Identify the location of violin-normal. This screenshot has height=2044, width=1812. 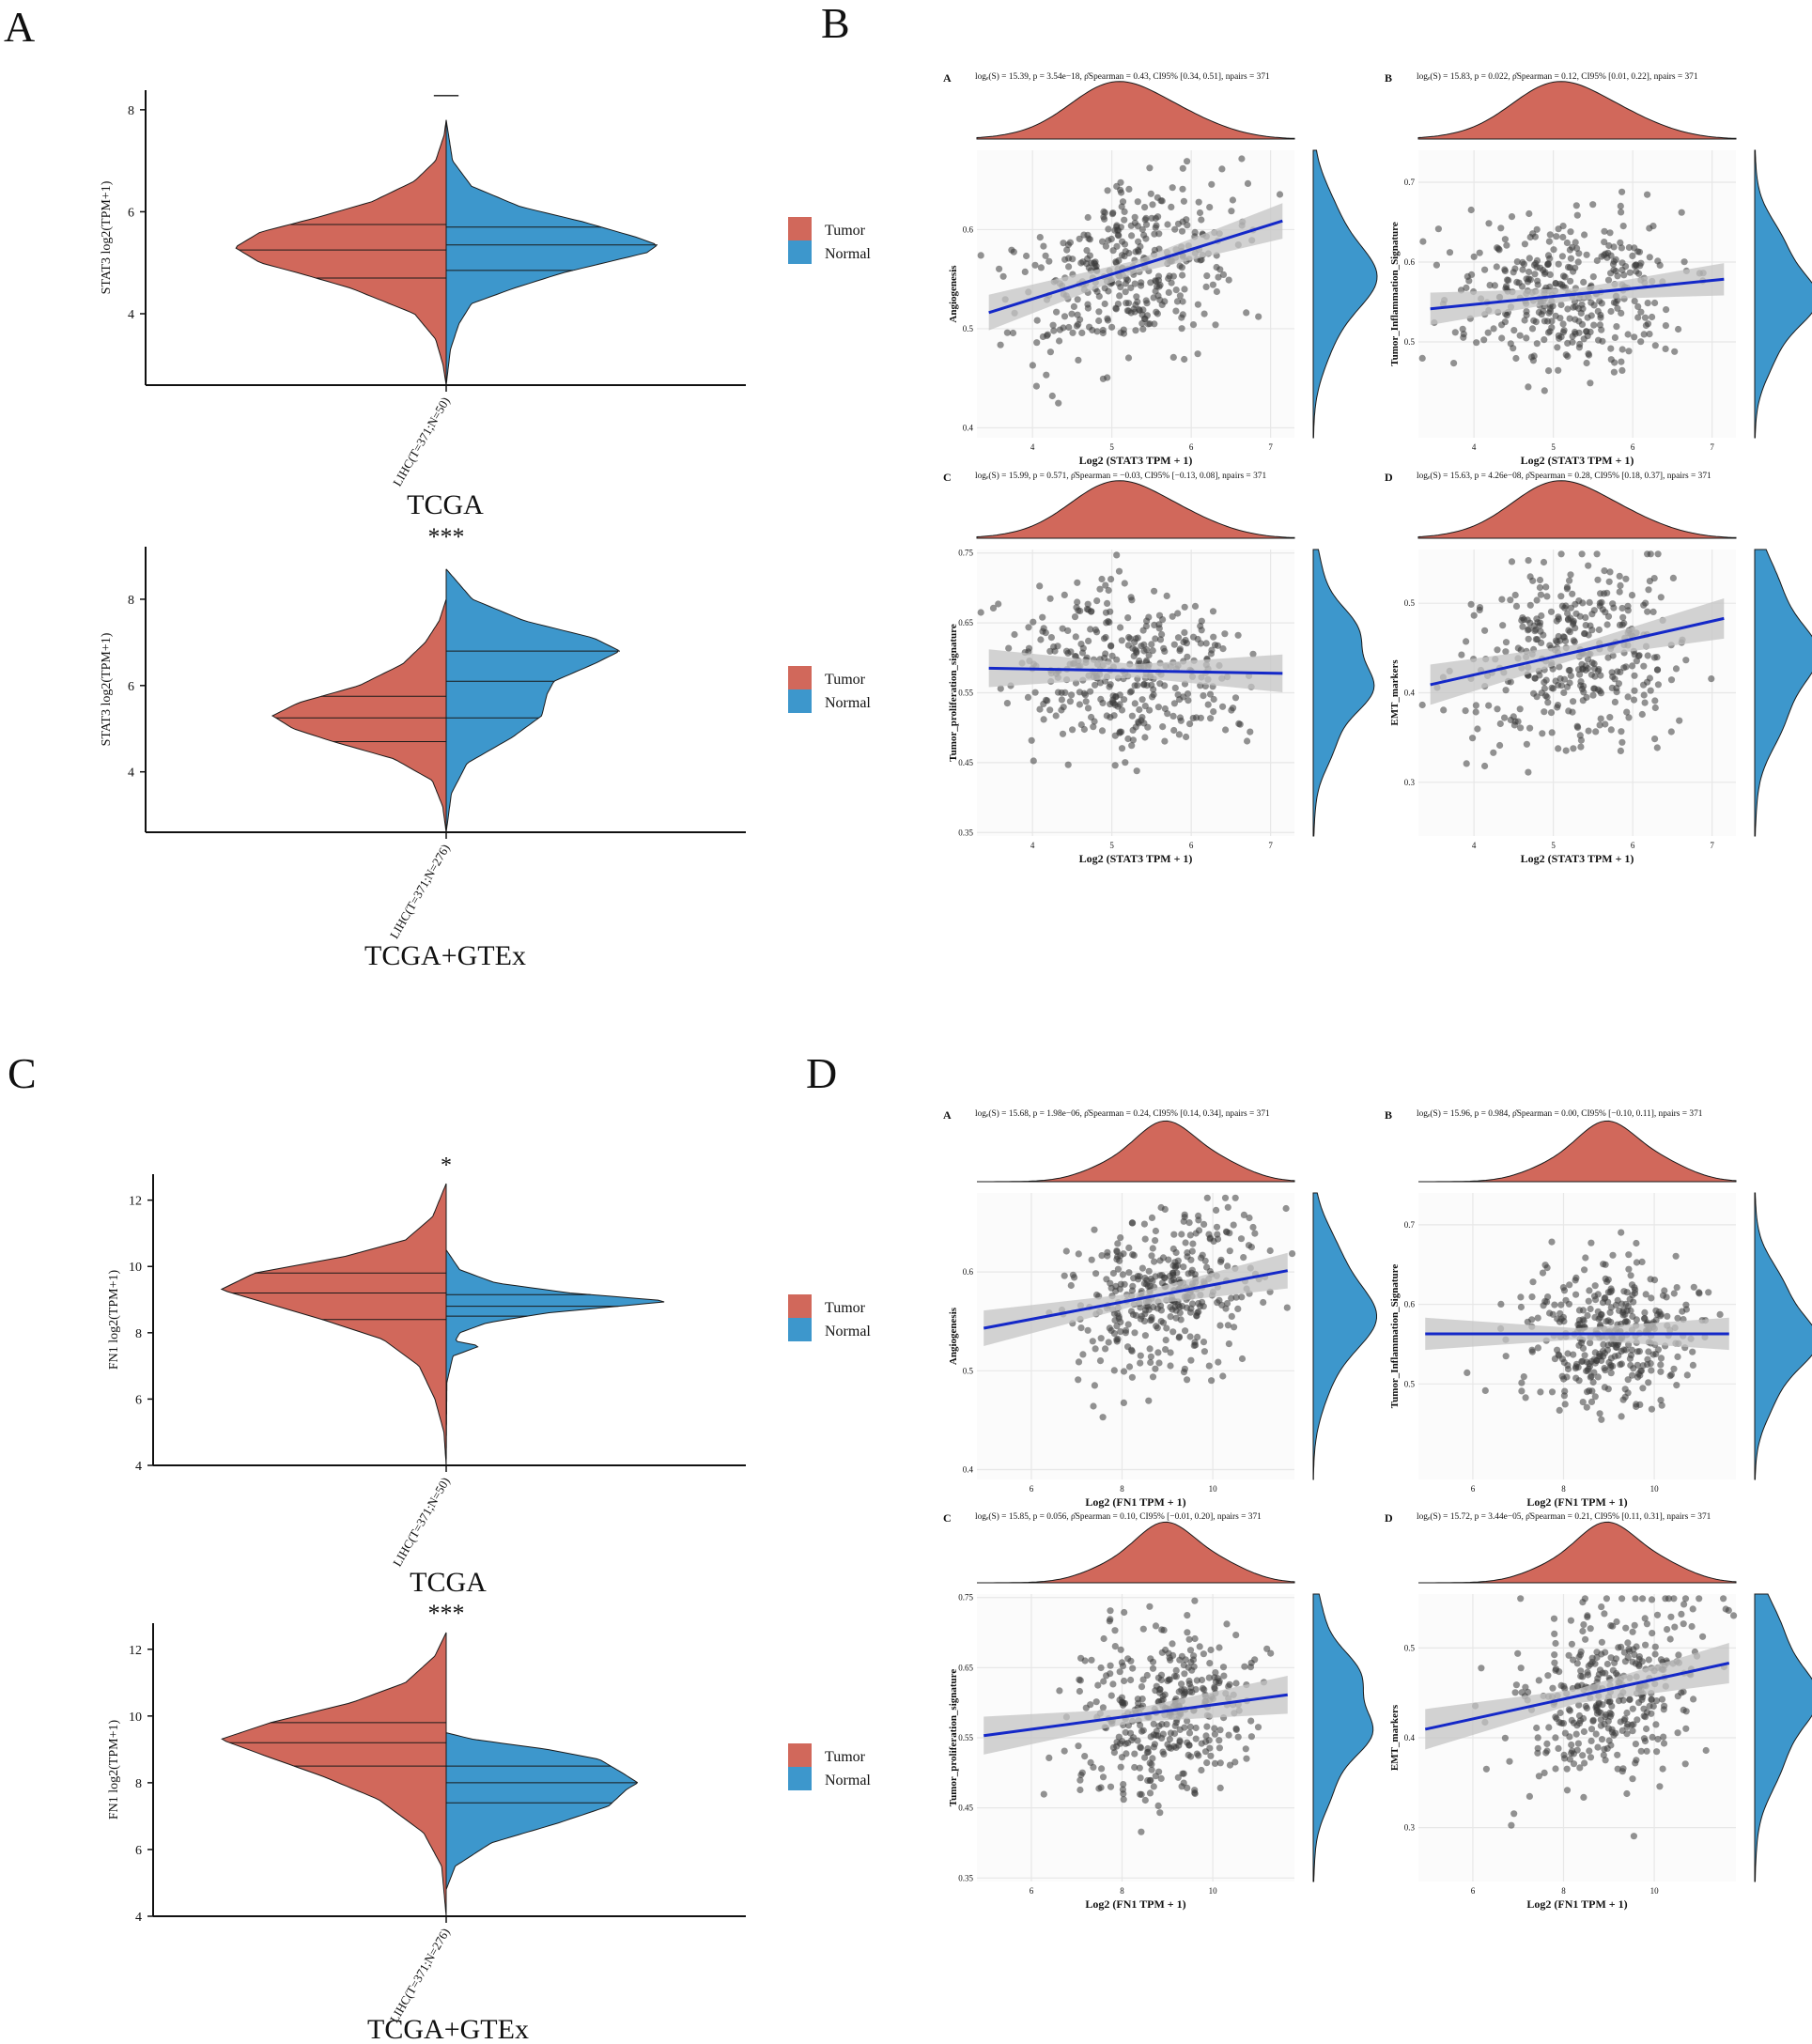
(551, 252).